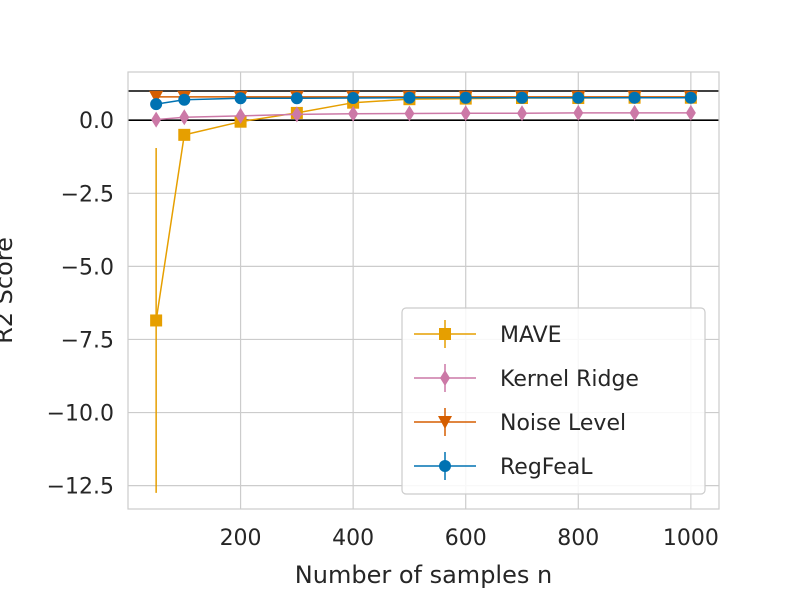 The height and width of the screenshot is (600, 800). I want to click on x-tick-label: 200, so click(241, 538).